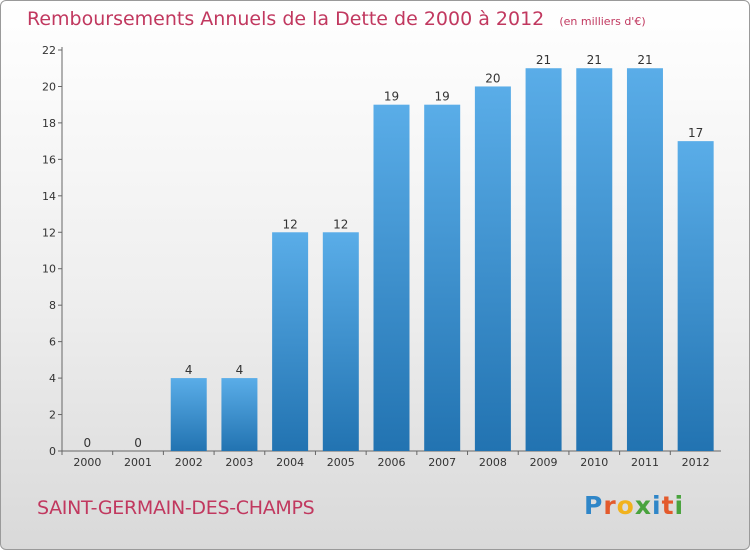  What do you see at coordinates (52, 451) in the screenshot?
I see `y-tick-label: 0` at bounding box center [52, 451].